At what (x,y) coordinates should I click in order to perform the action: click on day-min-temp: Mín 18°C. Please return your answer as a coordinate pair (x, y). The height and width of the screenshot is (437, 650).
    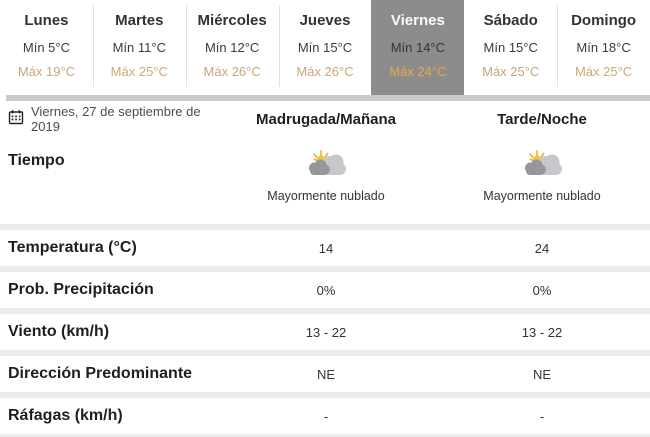
    Looking at the image, I should click on (603, 47).